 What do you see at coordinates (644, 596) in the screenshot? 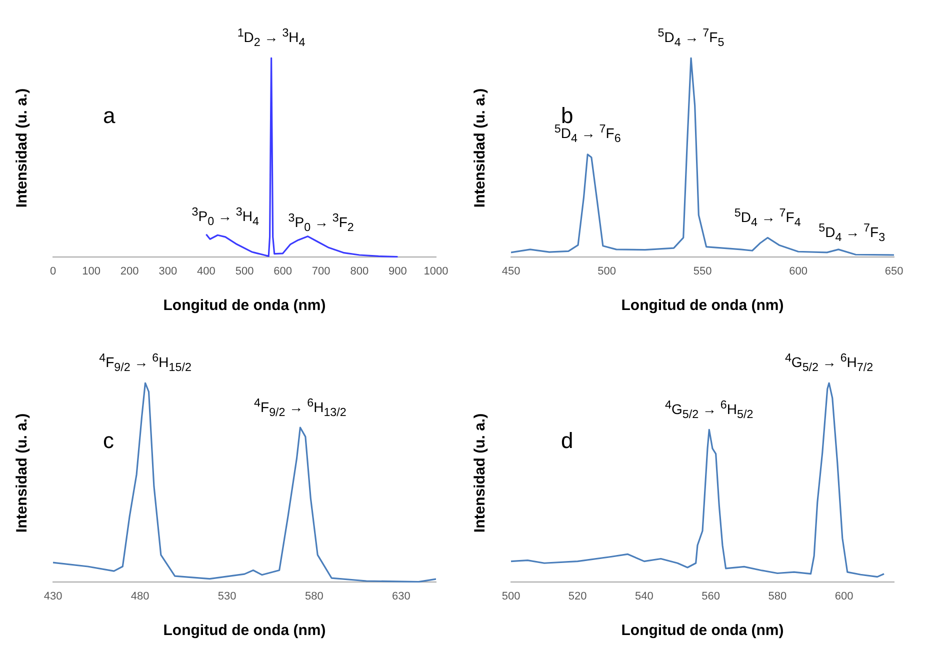
I see `x-tick-label: 540` at bounding box center [644, 596].